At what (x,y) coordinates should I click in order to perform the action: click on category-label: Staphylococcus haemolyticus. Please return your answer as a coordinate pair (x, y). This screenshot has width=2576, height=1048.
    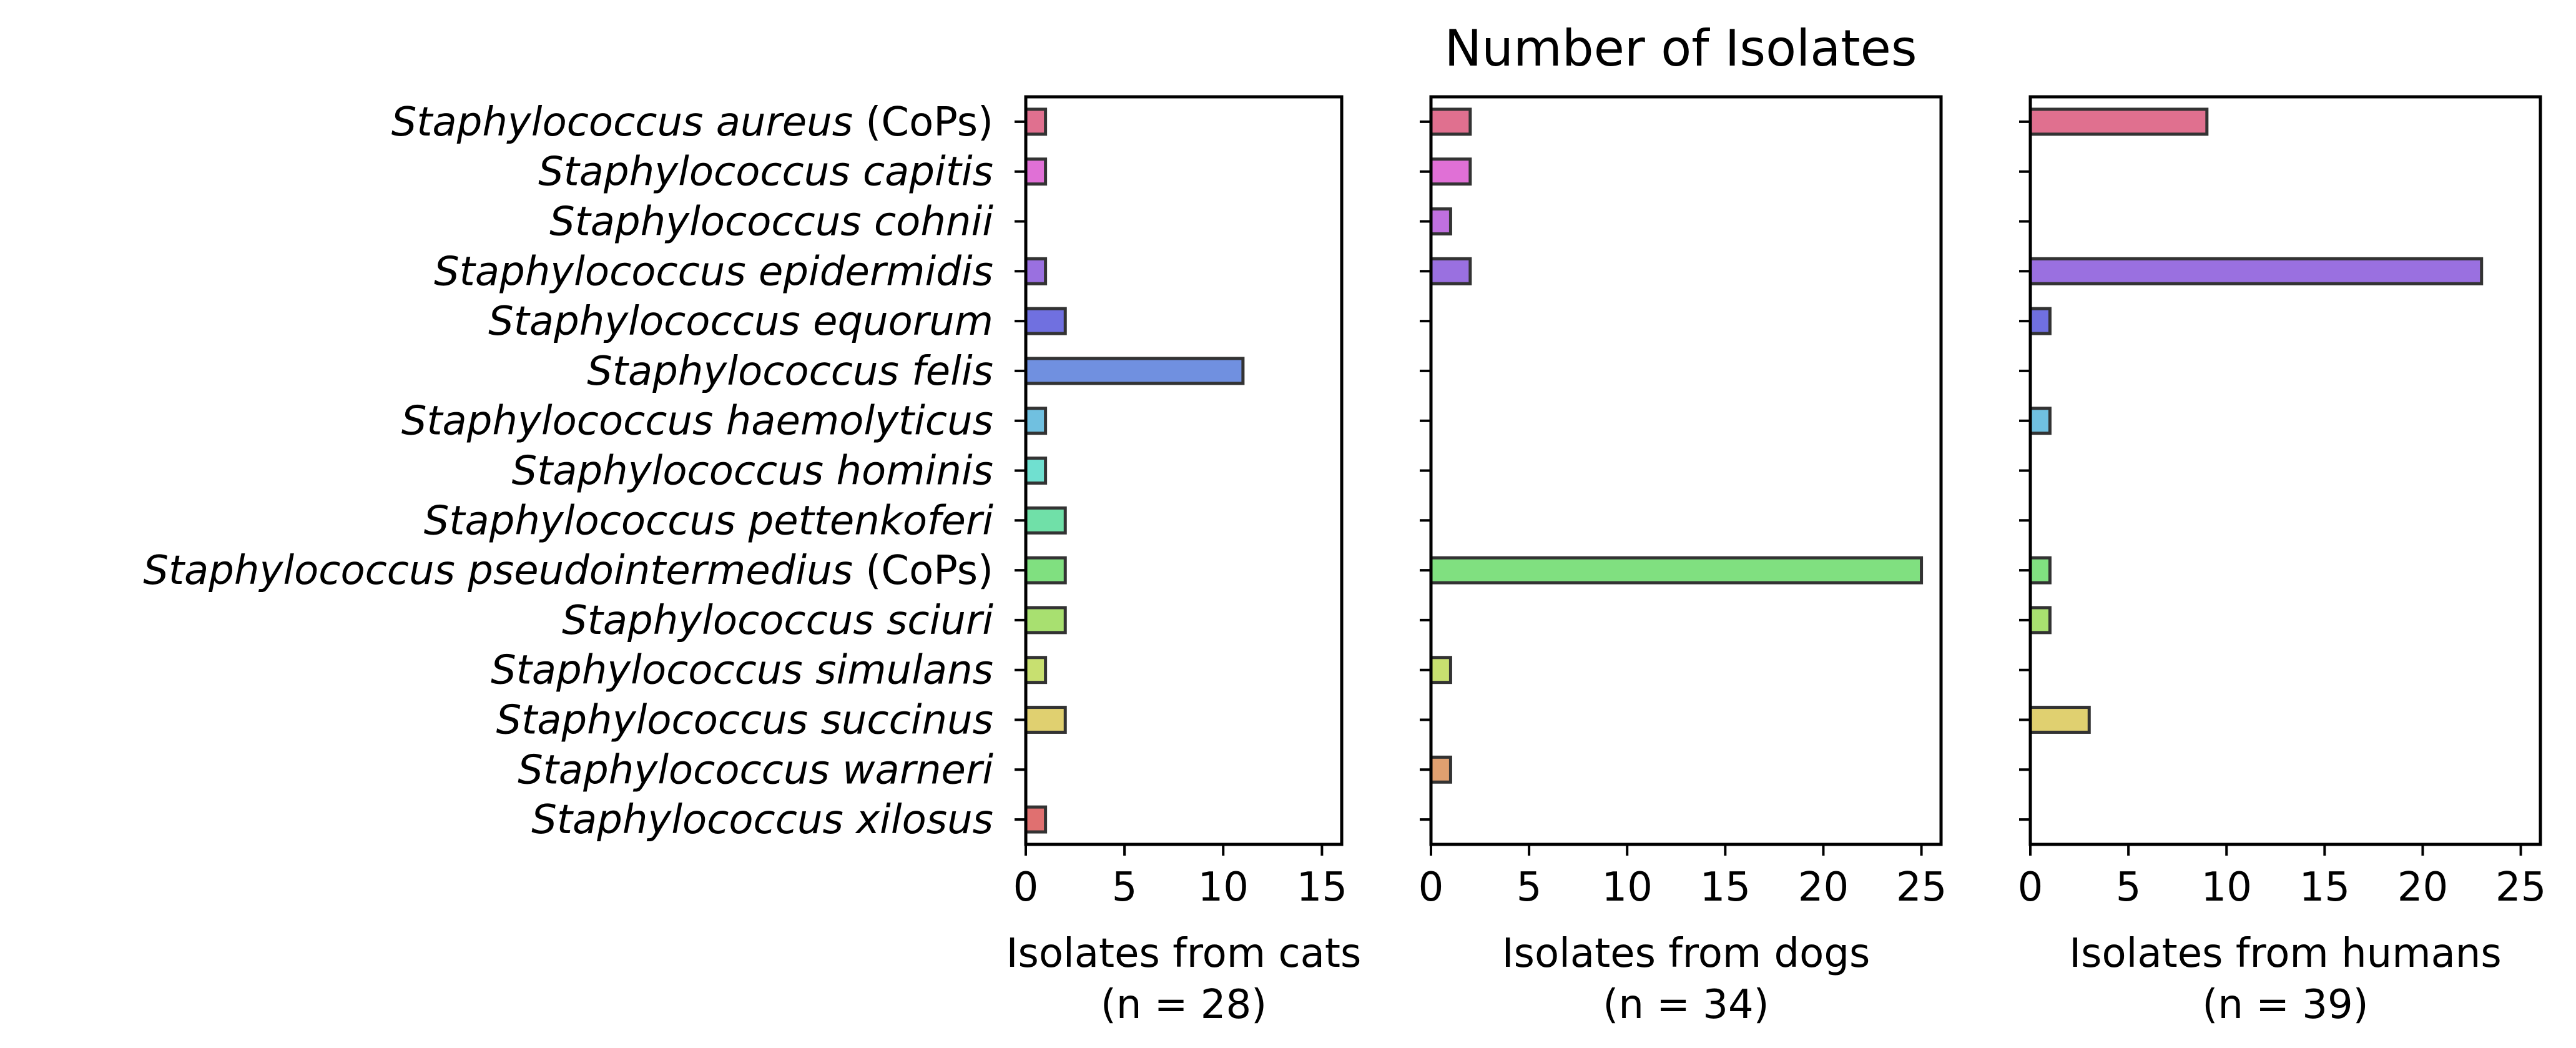
    Looking at the image, I should click on (697, 421).